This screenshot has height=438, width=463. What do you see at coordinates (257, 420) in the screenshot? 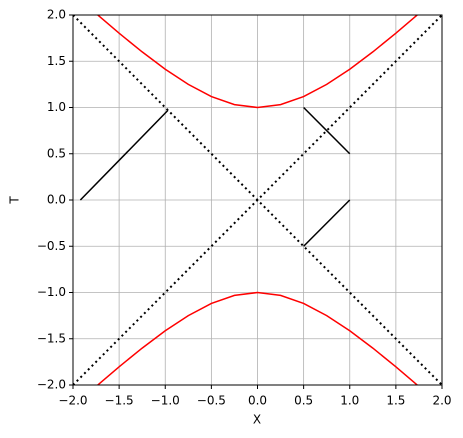
I see `x-axis-label: X` at bounding box center [257, 420].